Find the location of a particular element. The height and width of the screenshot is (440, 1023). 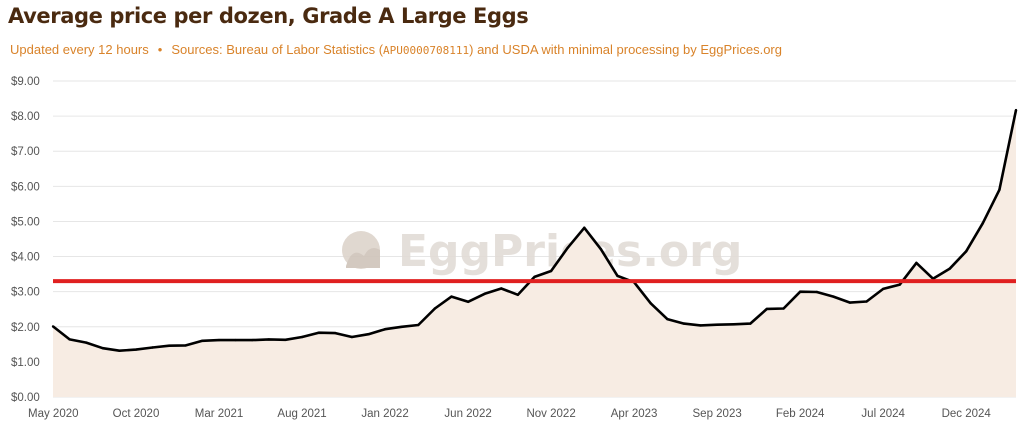

egg-logo-icon is located at coordinates (361, 250).